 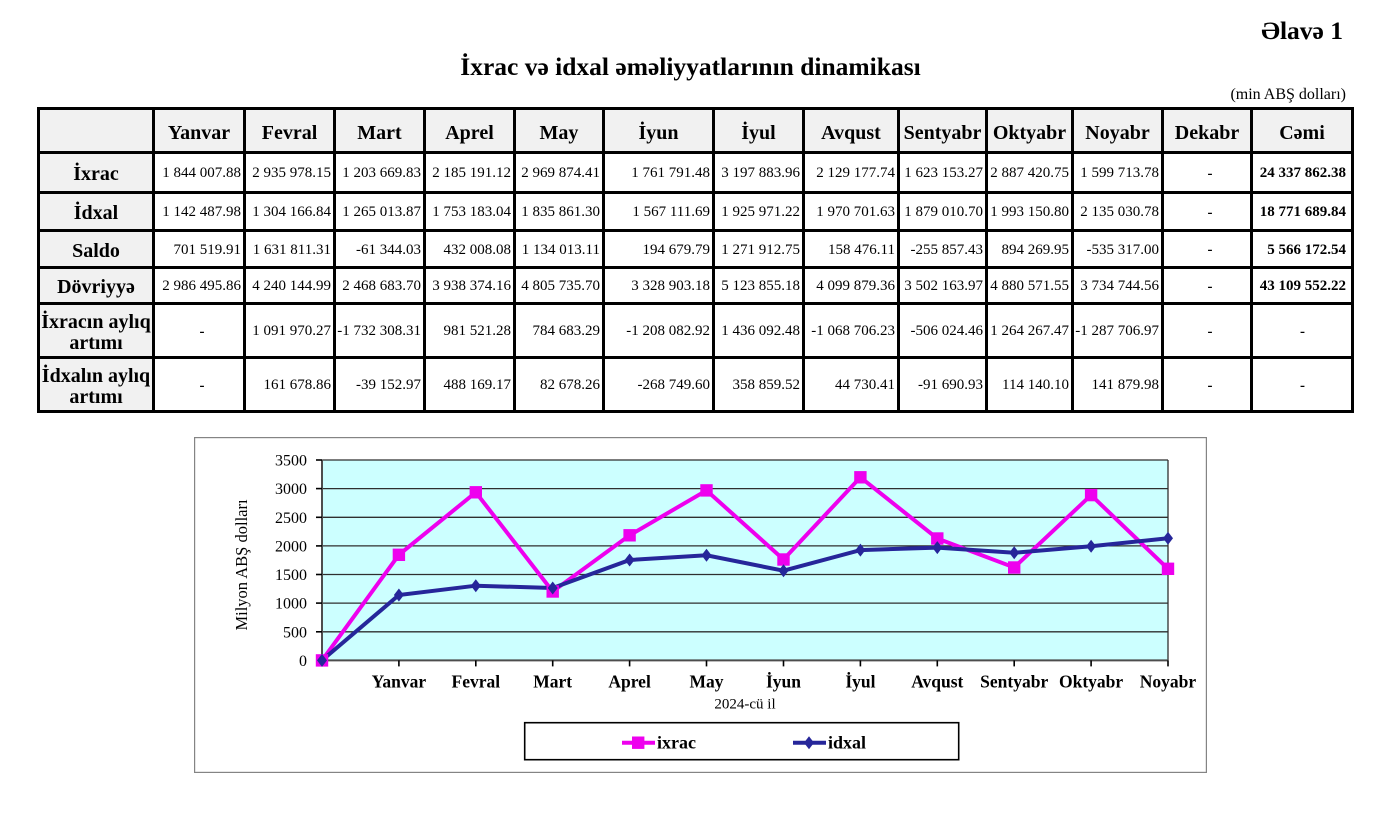 What do you see at coordinates (291, 489) in the screenshot?
I see `svg-text: 3000` at bounding box center [291, 489].